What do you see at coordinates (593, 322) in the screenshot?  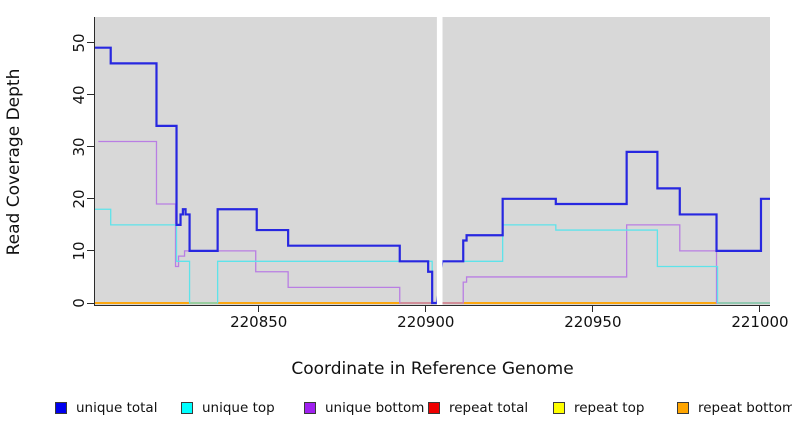 I see `x-tick-label: 220950` at bounding box center [593, 322].